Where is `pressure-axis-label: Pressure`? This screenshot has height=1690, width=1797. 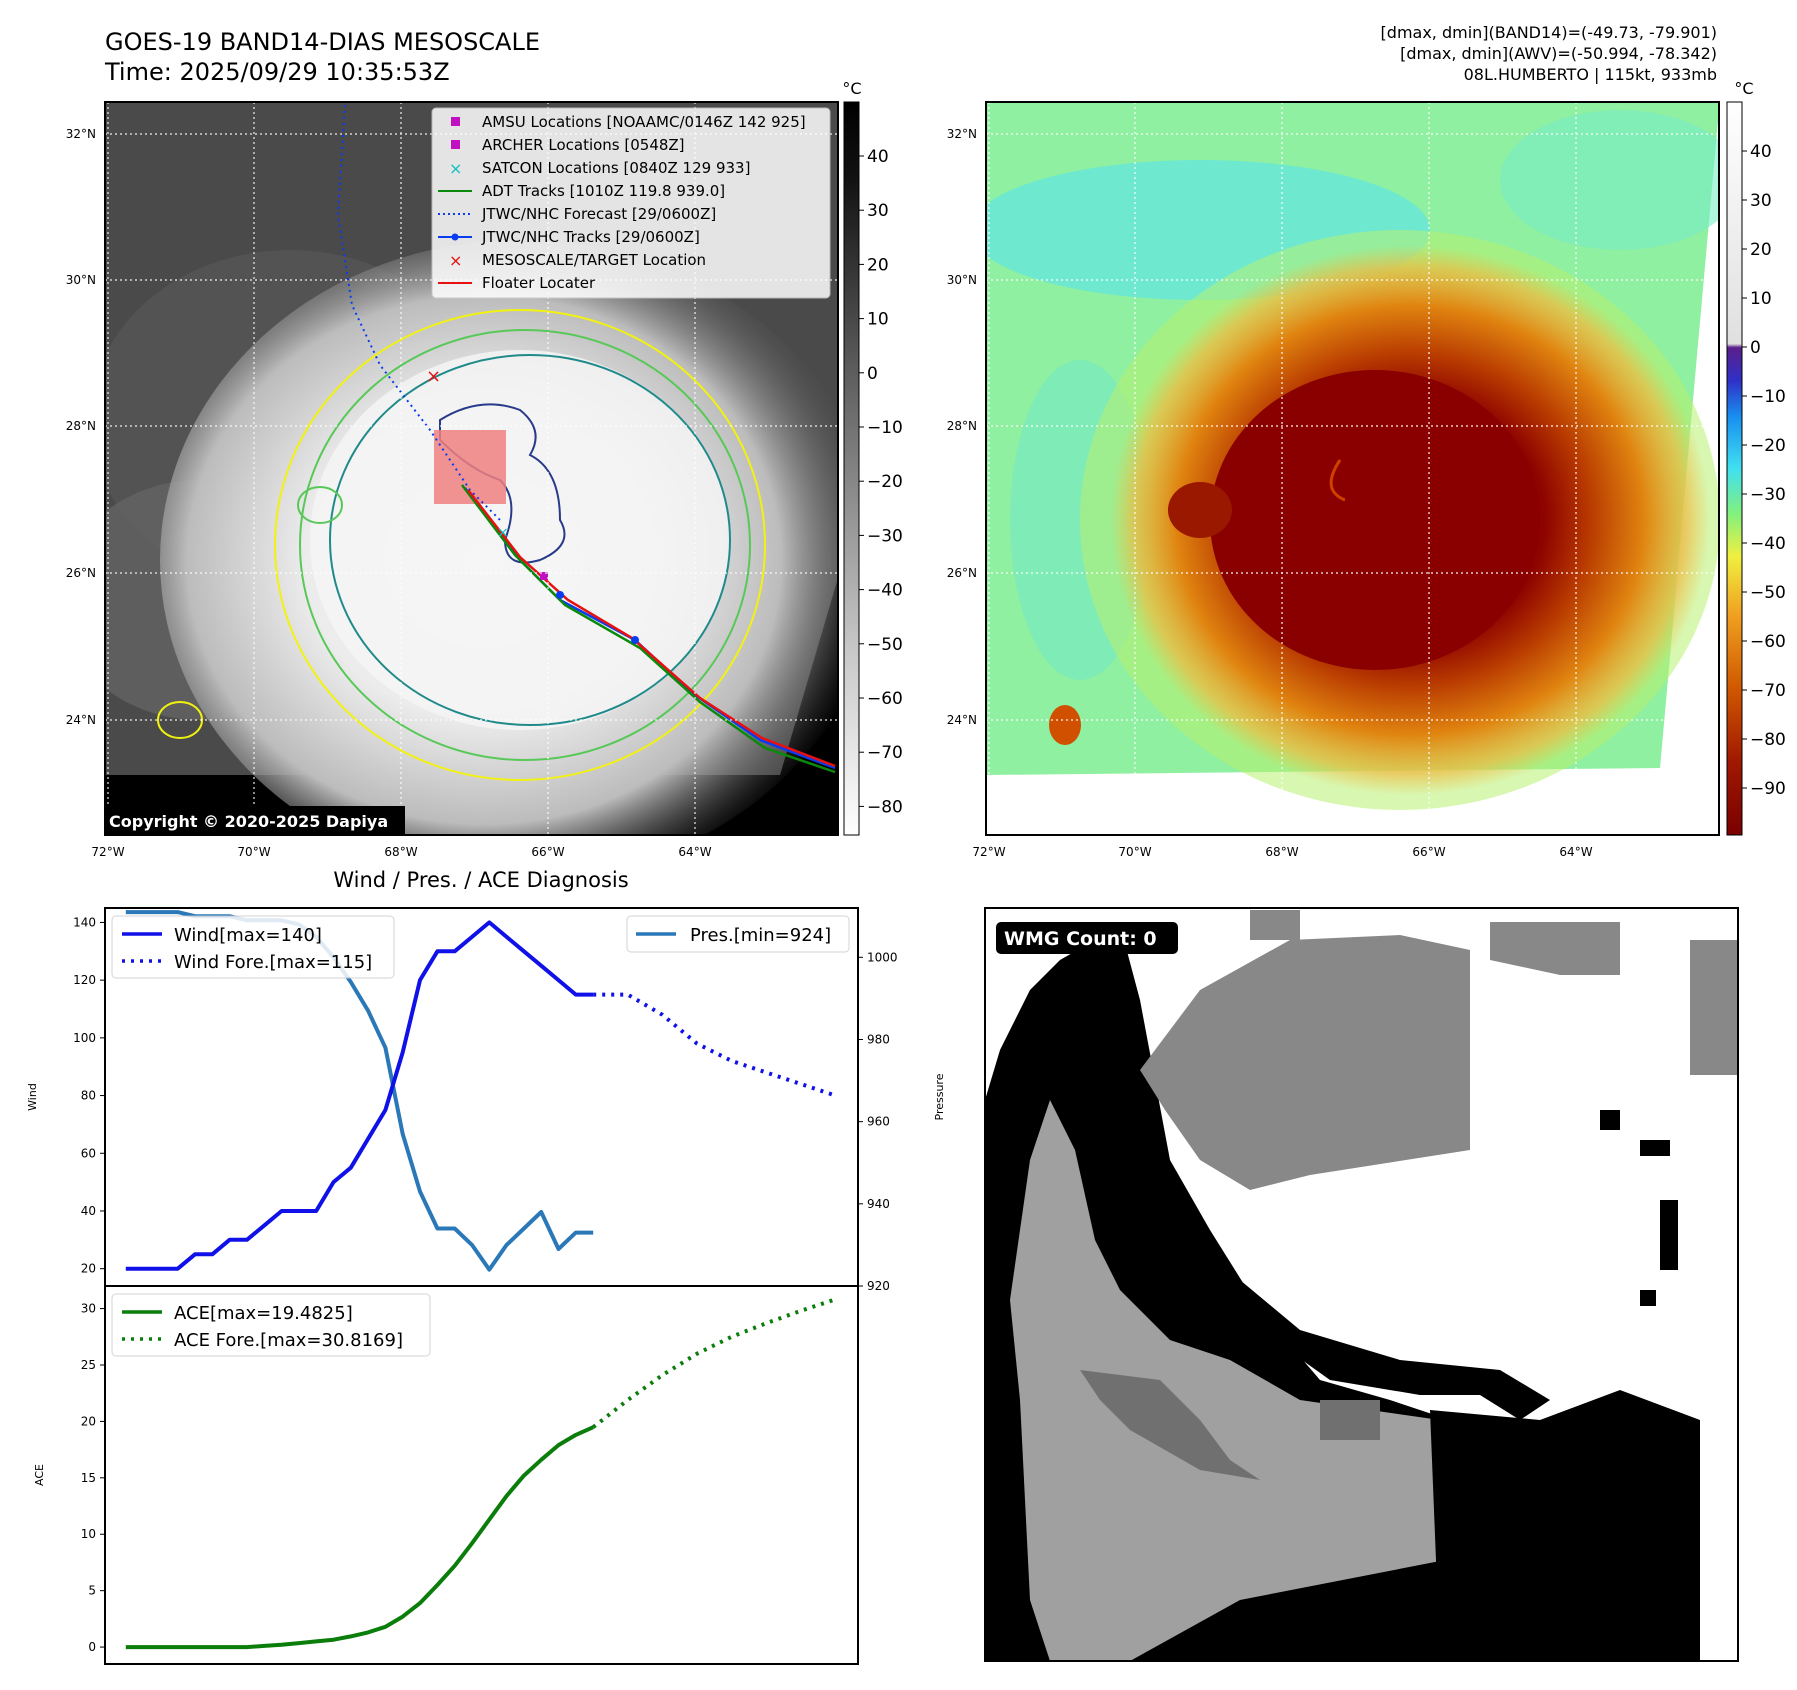 pressure-axis-label: Pressure is located at coordinates (939, 1096).